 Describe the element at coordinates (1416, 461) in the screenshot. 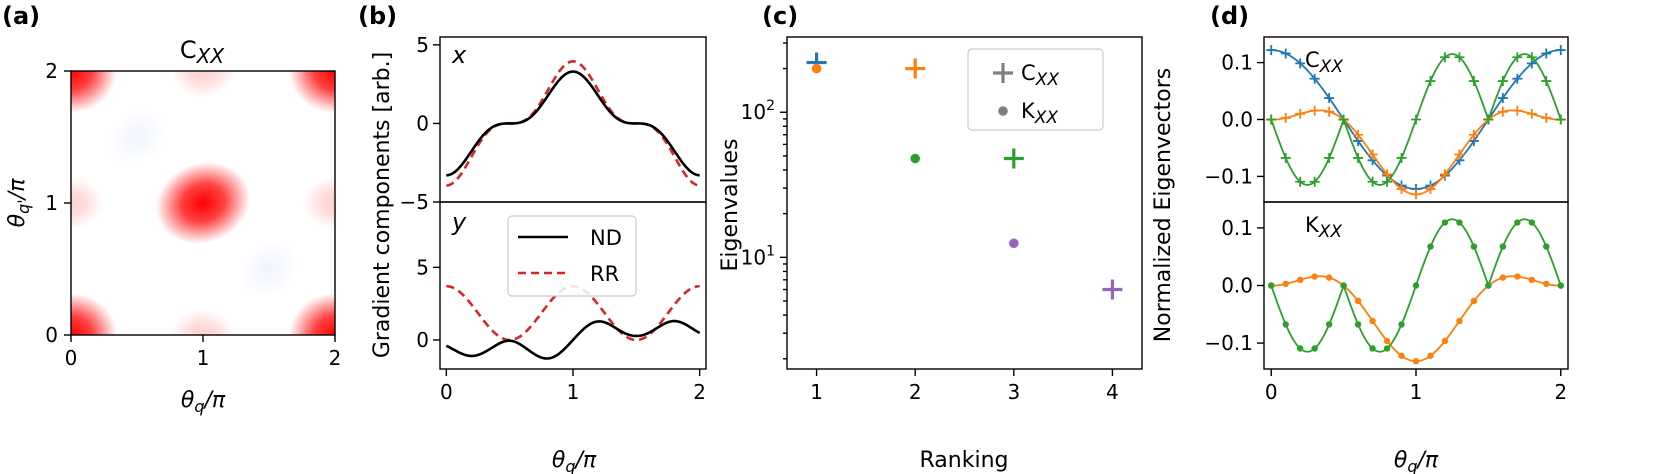

I see `panel-d-xlabel: θq/π` at that location.